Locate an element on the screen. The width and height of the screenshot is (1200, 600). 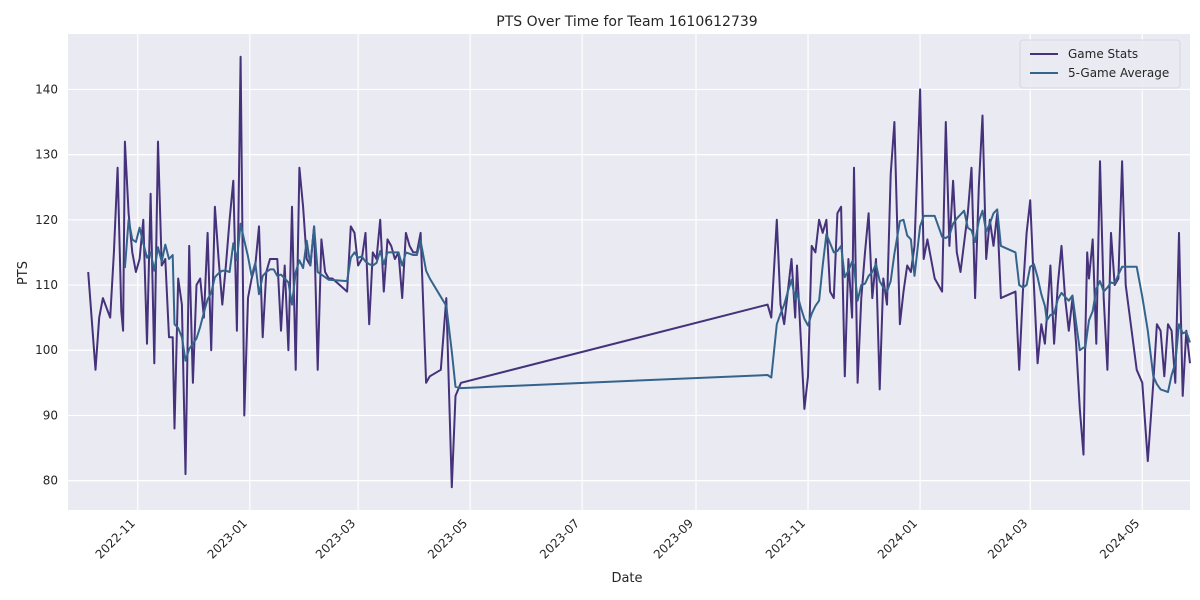
x-tick-label: 2024-01 is located at coordinates (897, 538).